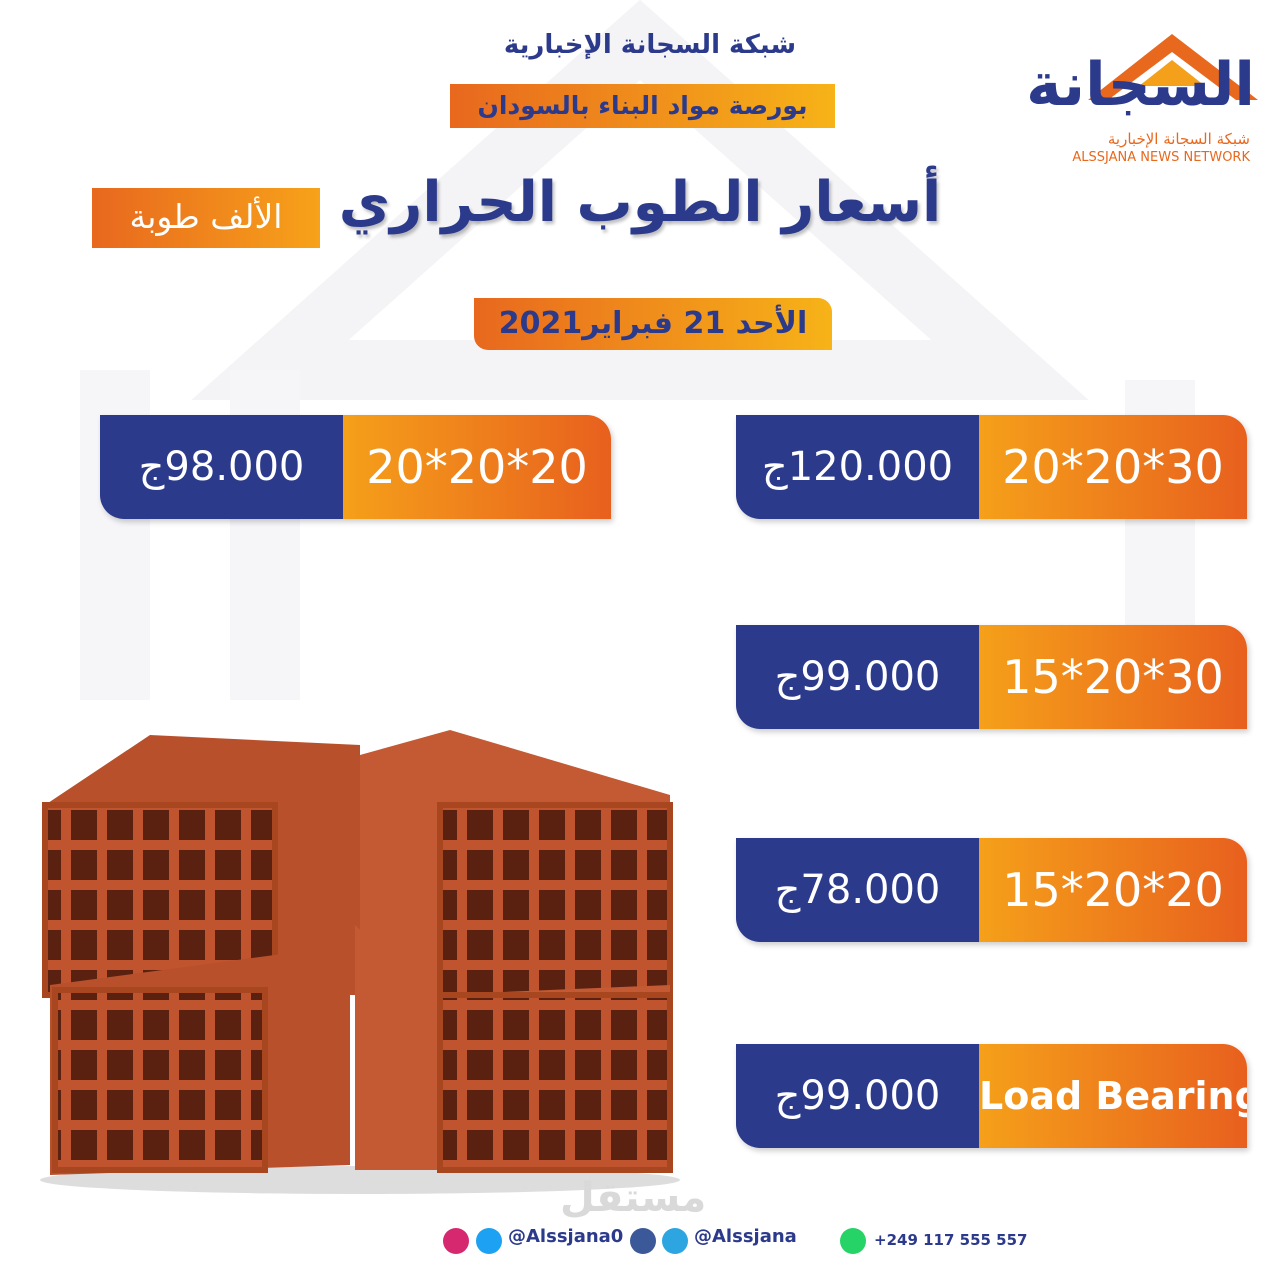 The height and width of the screenshot is (1280, 1280). Describe the element at coordinates (857, 467) in the screenshot. I see `price: 120.000ج` at that location.